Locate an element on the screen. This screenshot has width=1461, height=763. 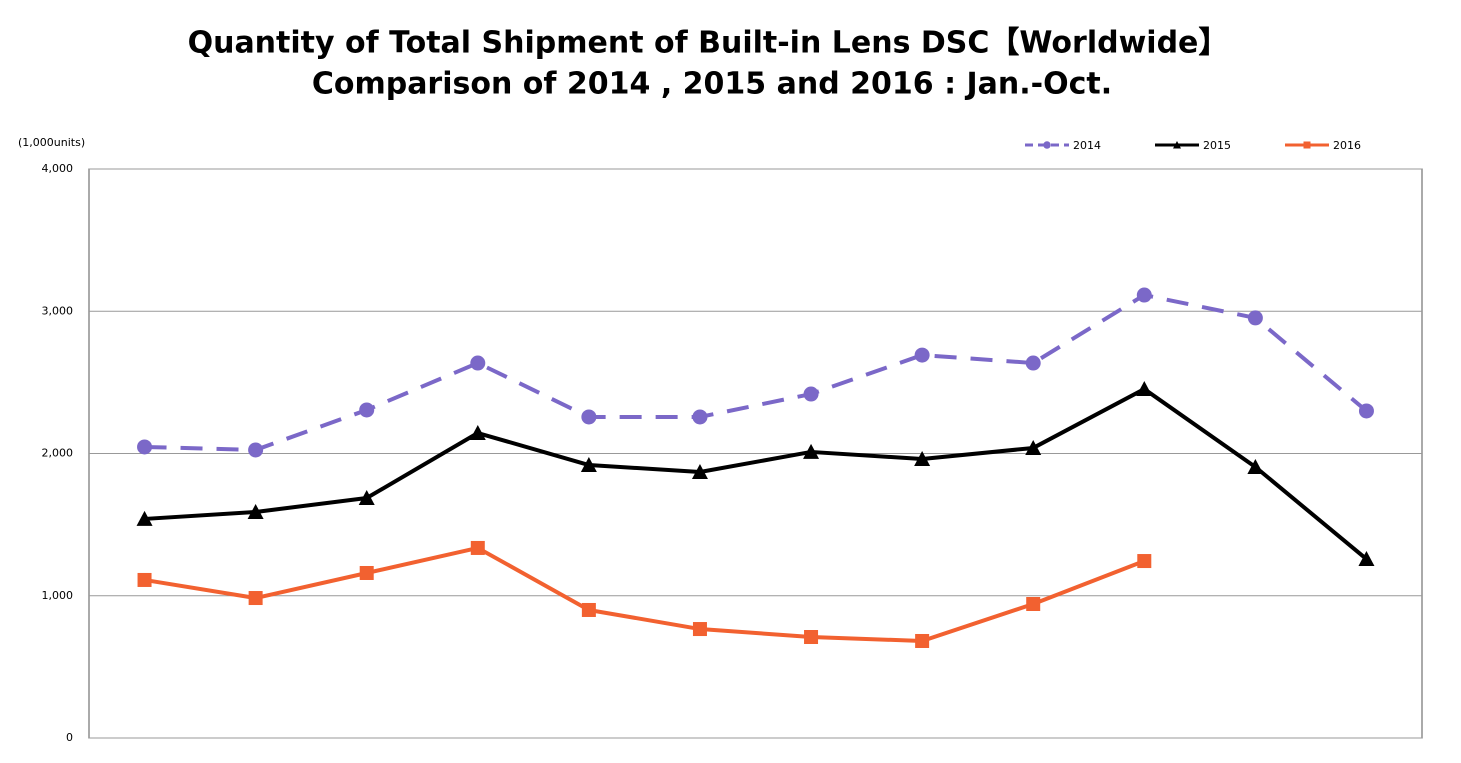
legend-label: 2015 is located at coordinates (1217, 145).